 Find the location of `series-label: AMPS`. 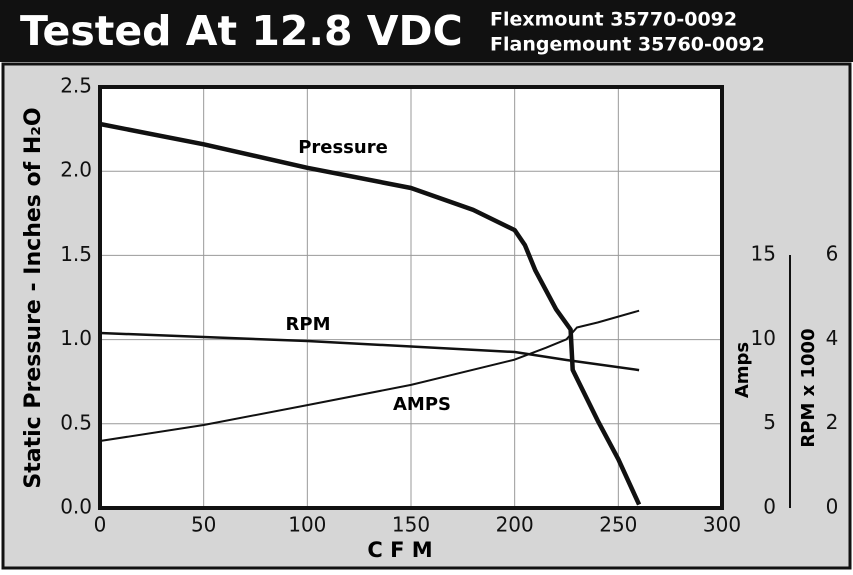

series-label: AMPS is located at coordinates (422, 404).